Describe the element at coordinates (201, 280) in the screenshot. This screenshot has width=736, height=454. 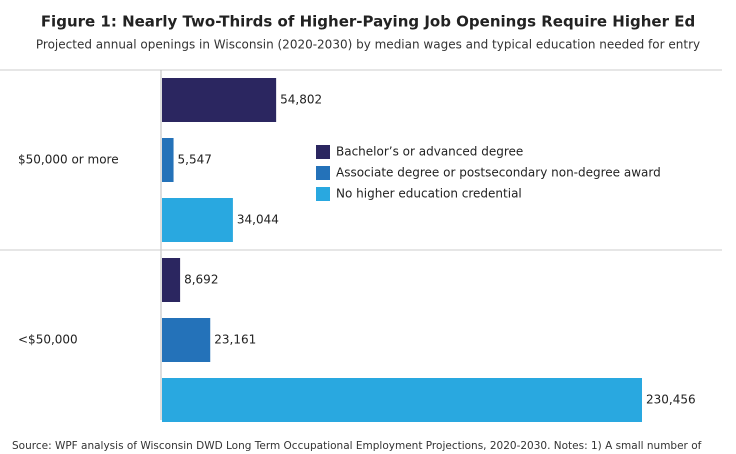
I see `value-label: 8,692` at that location.